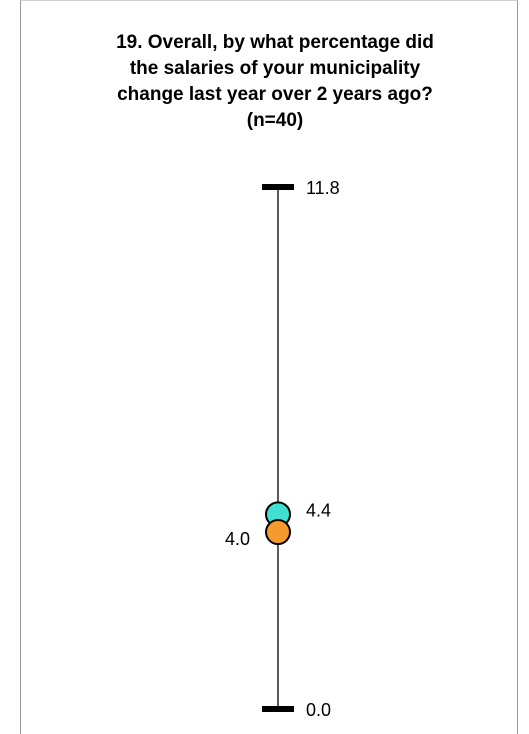  What do you see at coordinates (275, 120) in the screenshot?
I see `title-line-4: (n=40)` at bounding box center [275, 120].